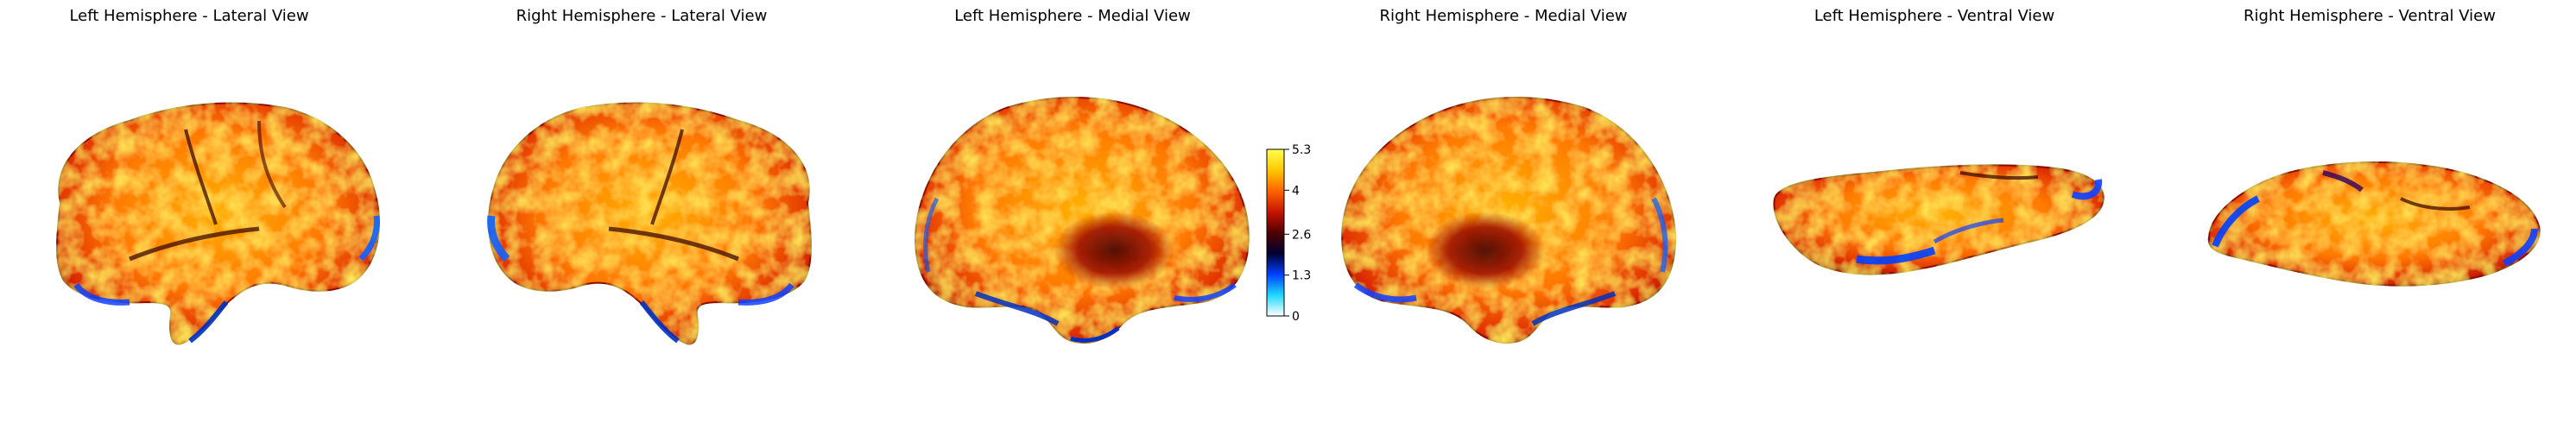  Describe the element at coordinates (1934, 16) in the screenshot. I see `panel-title-left-ventral: Left Hemisphere - Ventral View` at that location.